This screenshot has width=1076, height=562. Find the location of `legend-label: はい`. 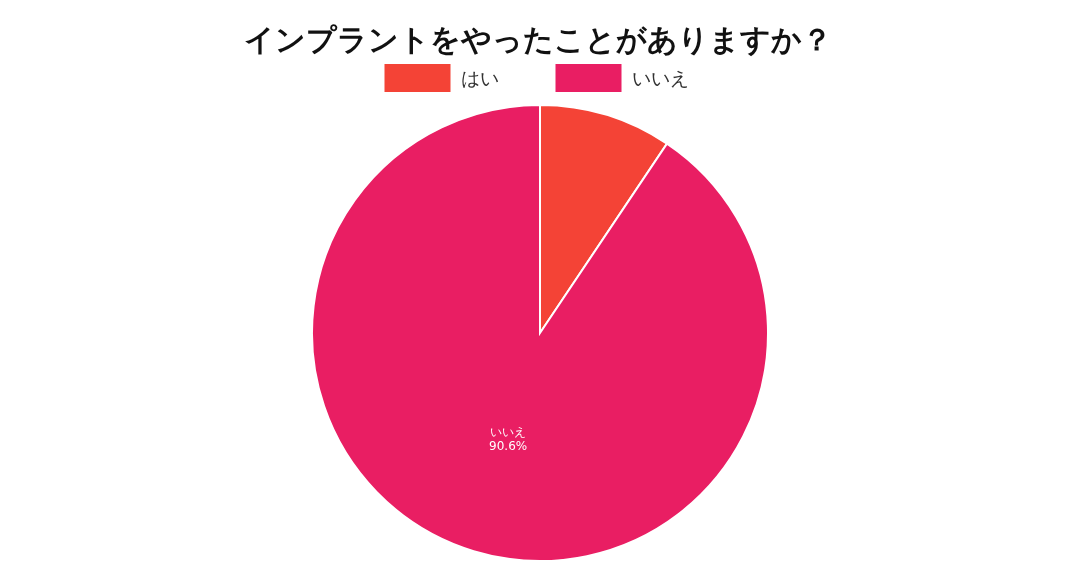

legend-label: はい is located at coordinates (479, 78).